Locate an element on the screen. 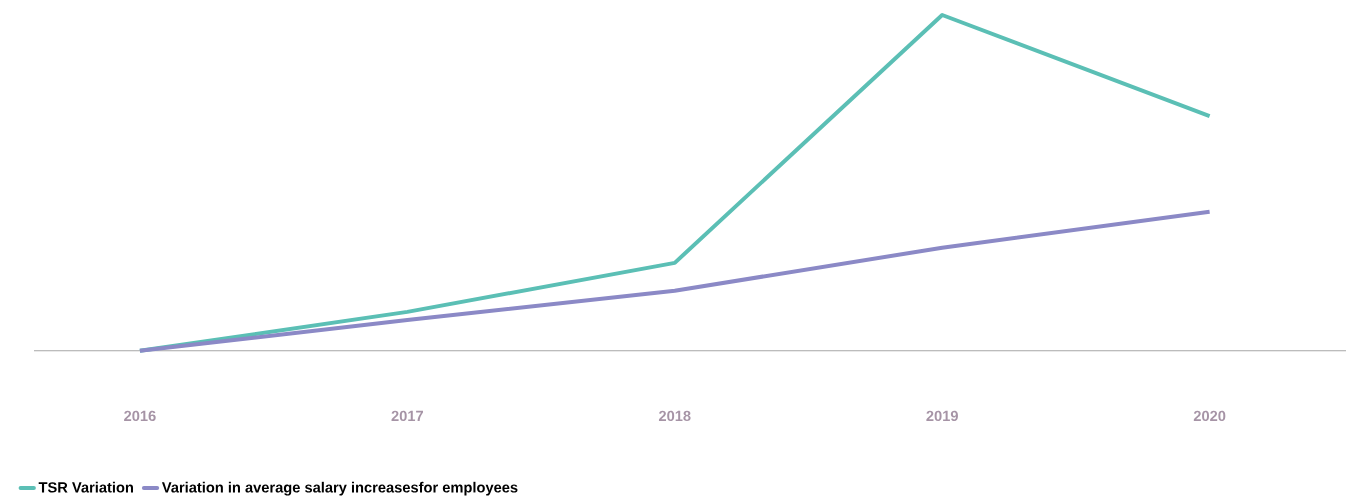 The height and width of the screenshot is (497, 1346). legend-label: TSR Variation is located at coordinates (85, 487).